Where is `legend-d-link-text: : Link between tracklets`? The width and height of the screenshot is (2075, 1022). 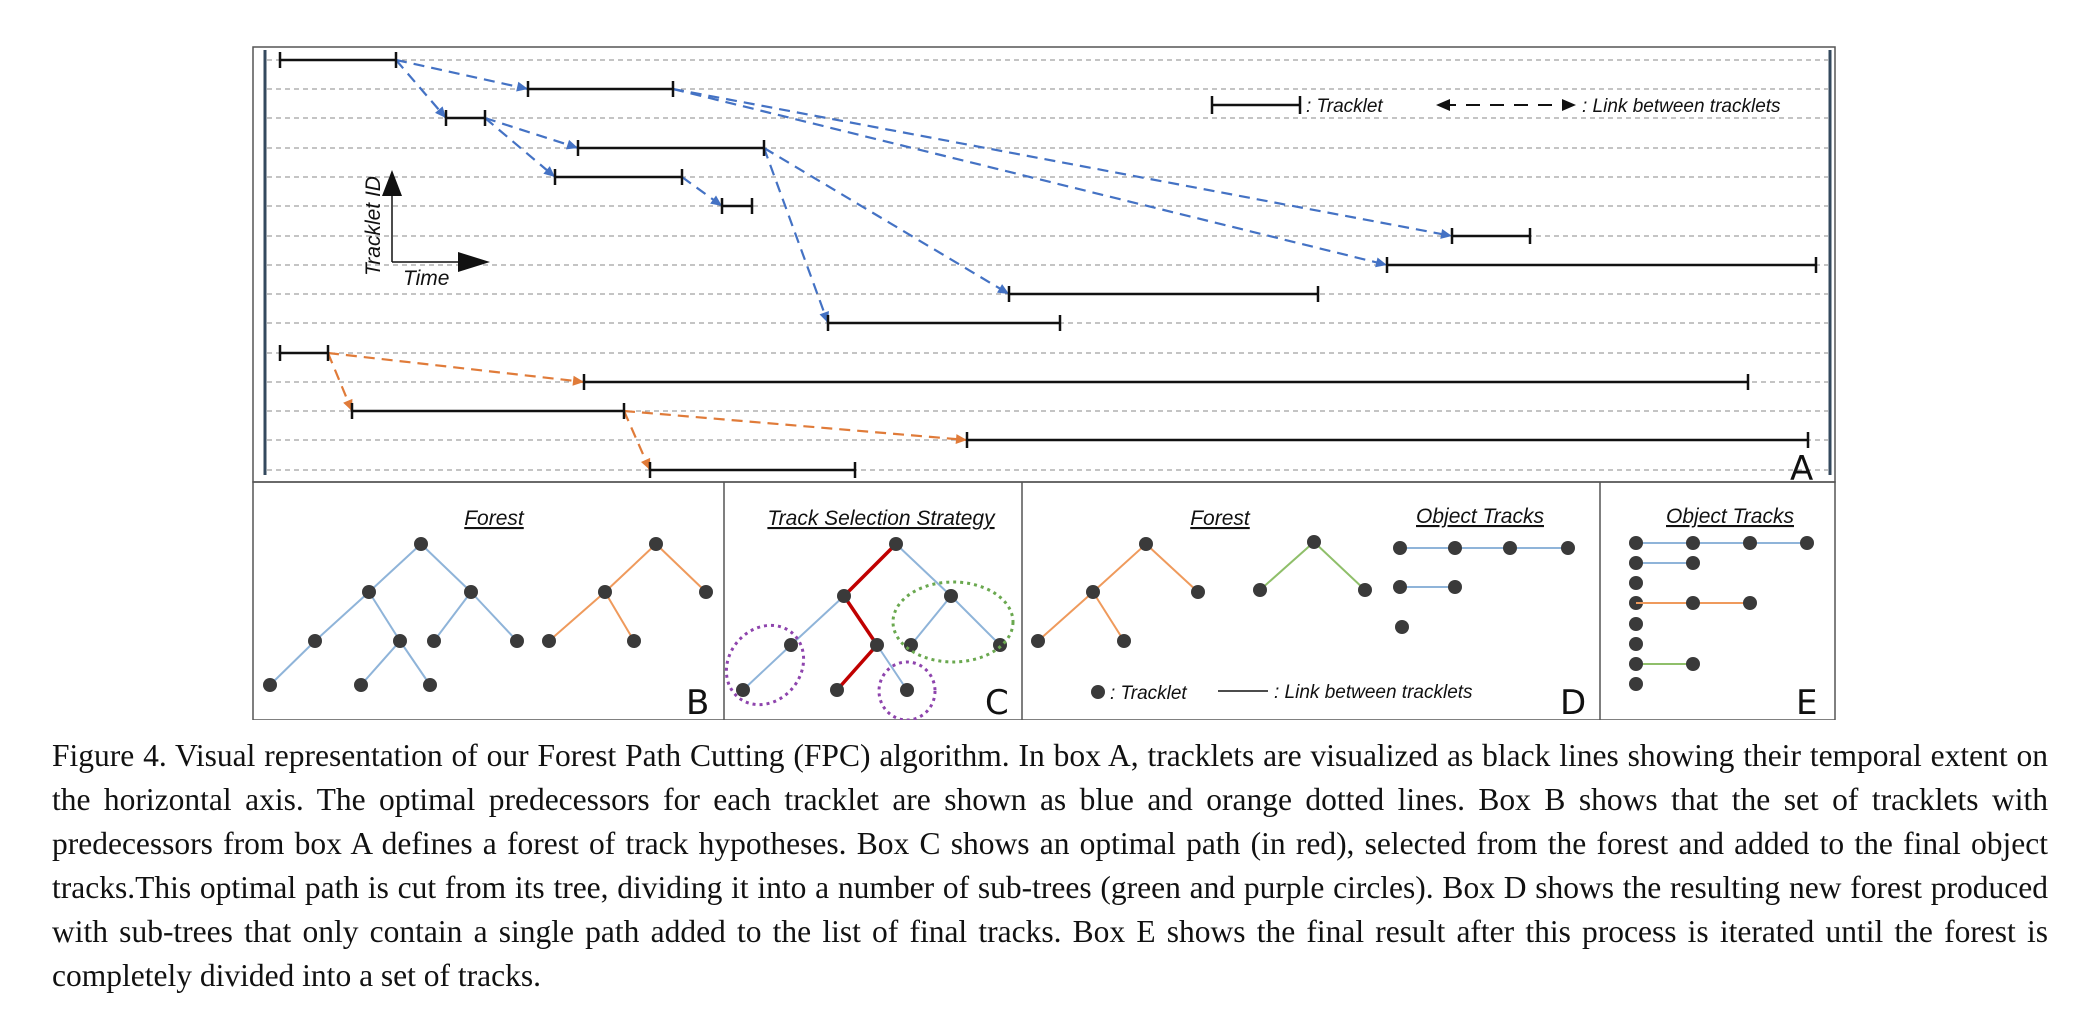
legend-d-link-text: : Link between tracklets is located at coordinates (1373, 692).